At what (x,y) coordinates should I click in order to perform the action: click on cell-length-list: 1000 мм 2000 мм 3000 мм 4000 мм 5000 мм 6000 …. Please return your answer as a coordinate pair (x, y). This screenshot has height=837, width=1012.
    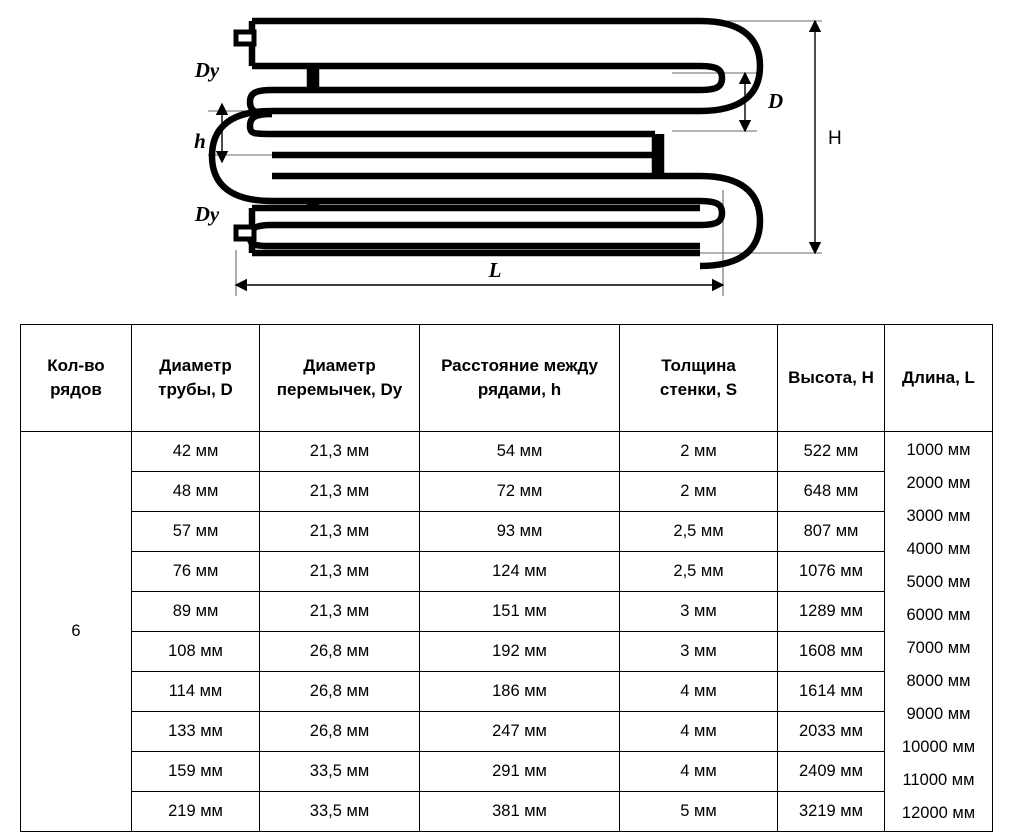
    Looking at the image, I should click on (938, 631).